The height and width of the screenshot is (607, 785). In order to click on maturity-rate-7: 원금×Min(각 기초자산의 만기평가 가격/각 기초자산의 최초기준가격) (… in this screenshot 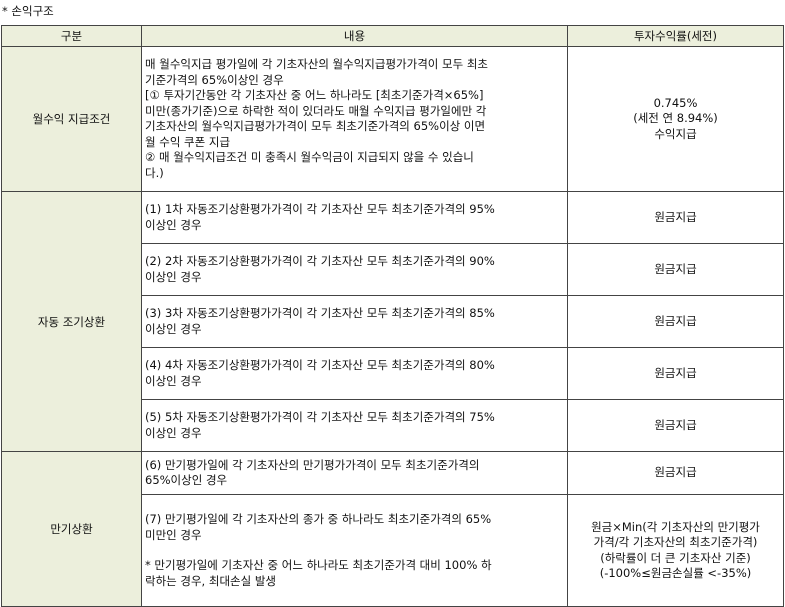, I will do `click(675, 550)`.